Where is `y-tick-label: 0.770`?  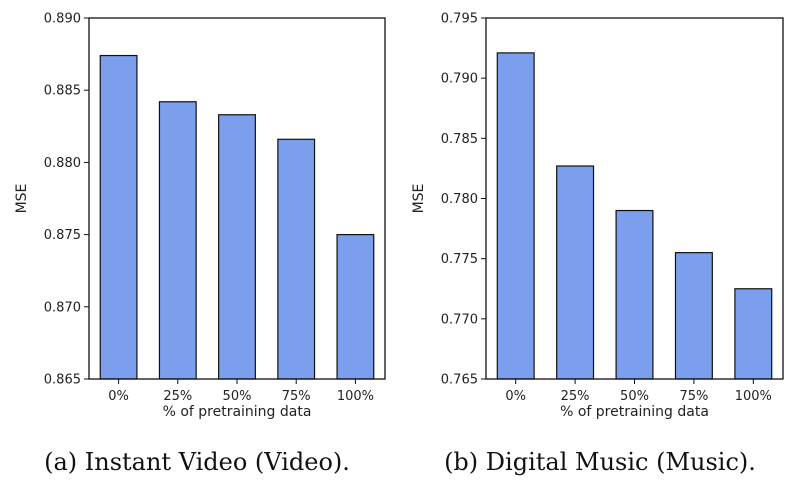 y-tick-label: 0.770 is located at coordinates (459, 319).